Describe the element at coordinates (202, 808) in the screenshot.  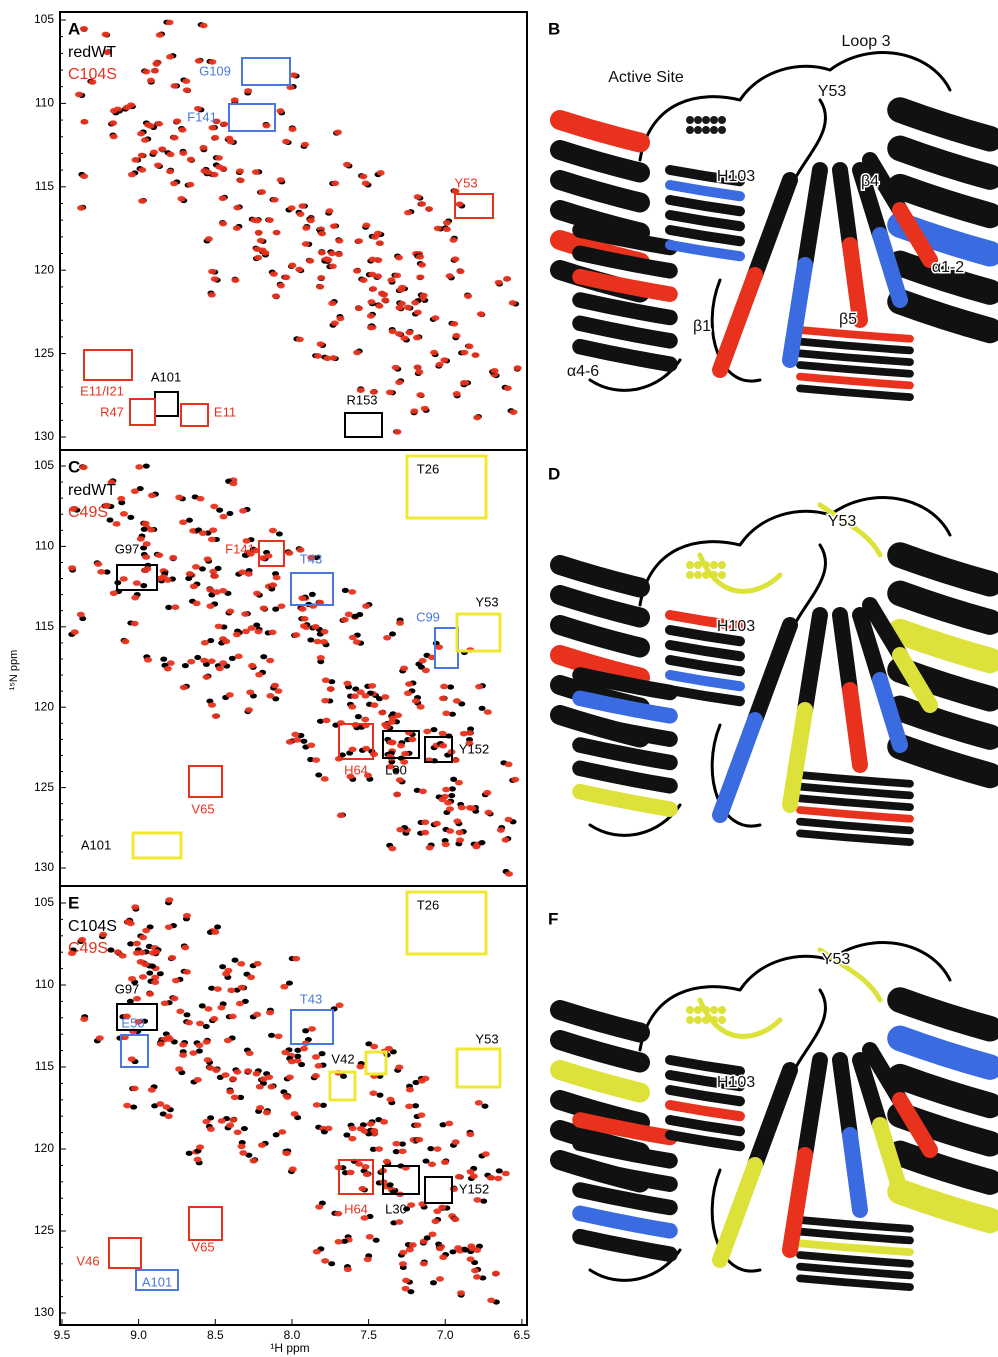
I see `annotation-label: V65` at that location.